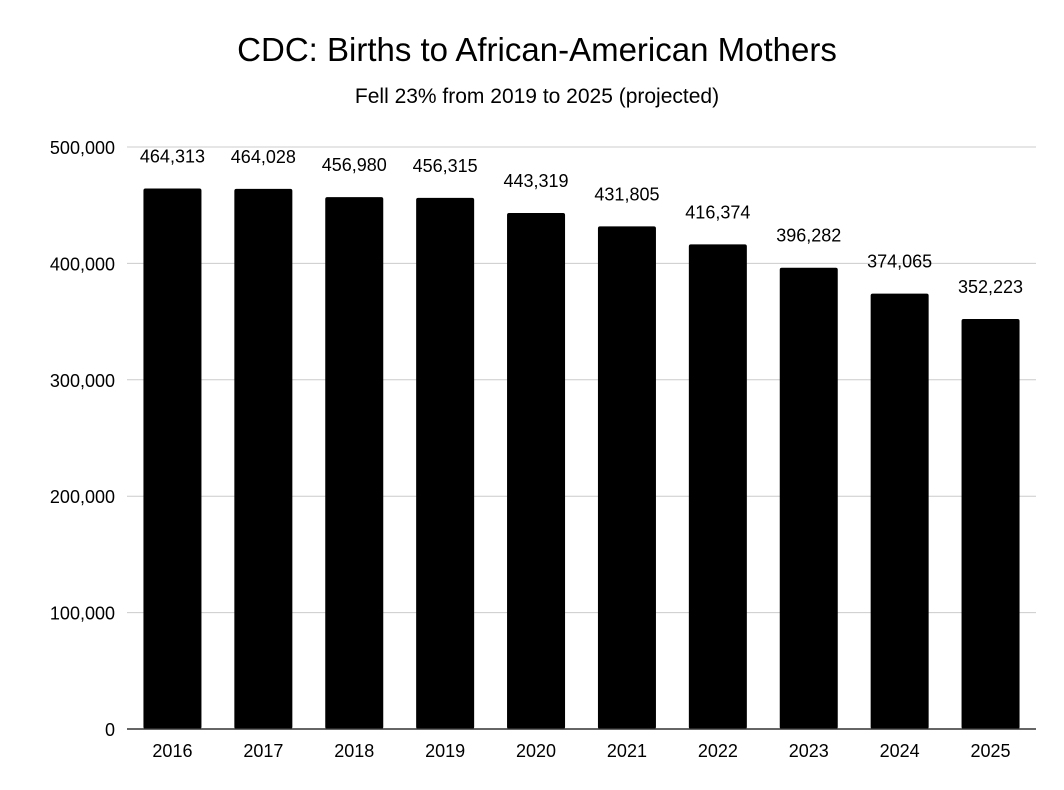 Image resolution: width=1064 pixels, height=790 pixels. What do you see at coordinates (899, 511) in the screenshot?
I see `bar-2024` at bounding box center [899, 511].